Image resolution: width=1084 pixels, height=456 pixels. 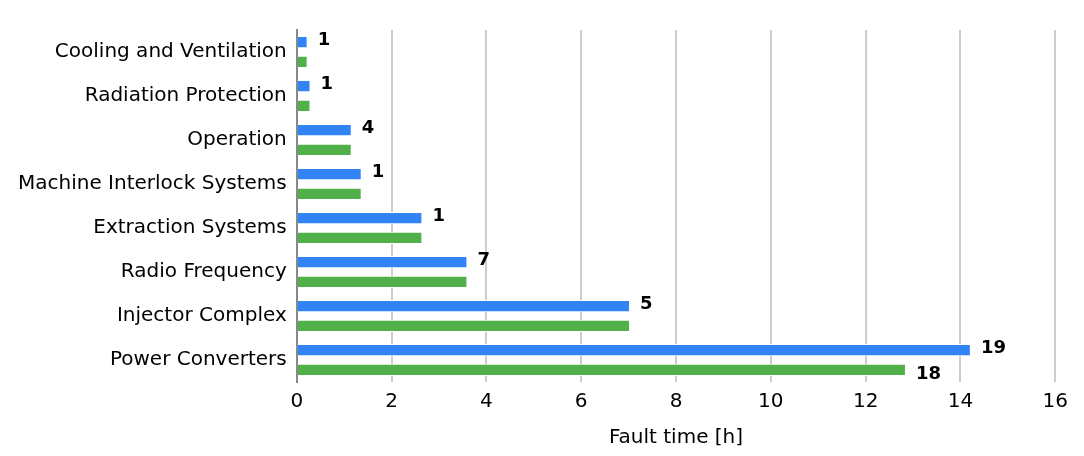 What do you see at coordinates (237, 138) in the screenshot?
I see `y-tick-label: Operation` at bounding box center [237, 138].